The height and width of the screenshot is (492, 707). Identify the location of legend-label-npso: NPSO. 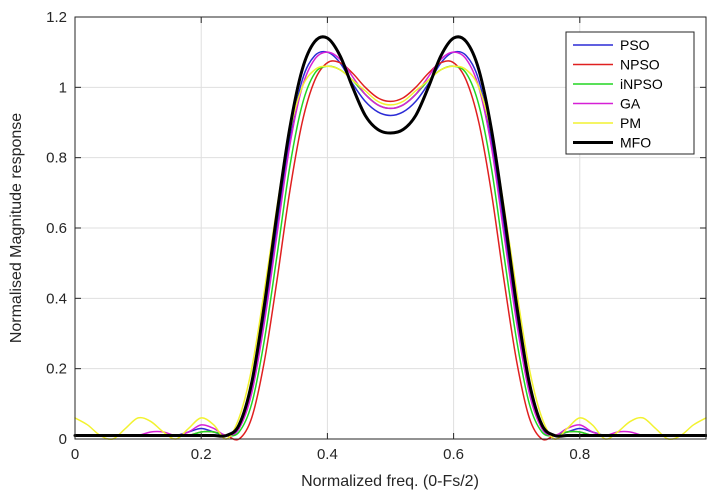
(640, 65).